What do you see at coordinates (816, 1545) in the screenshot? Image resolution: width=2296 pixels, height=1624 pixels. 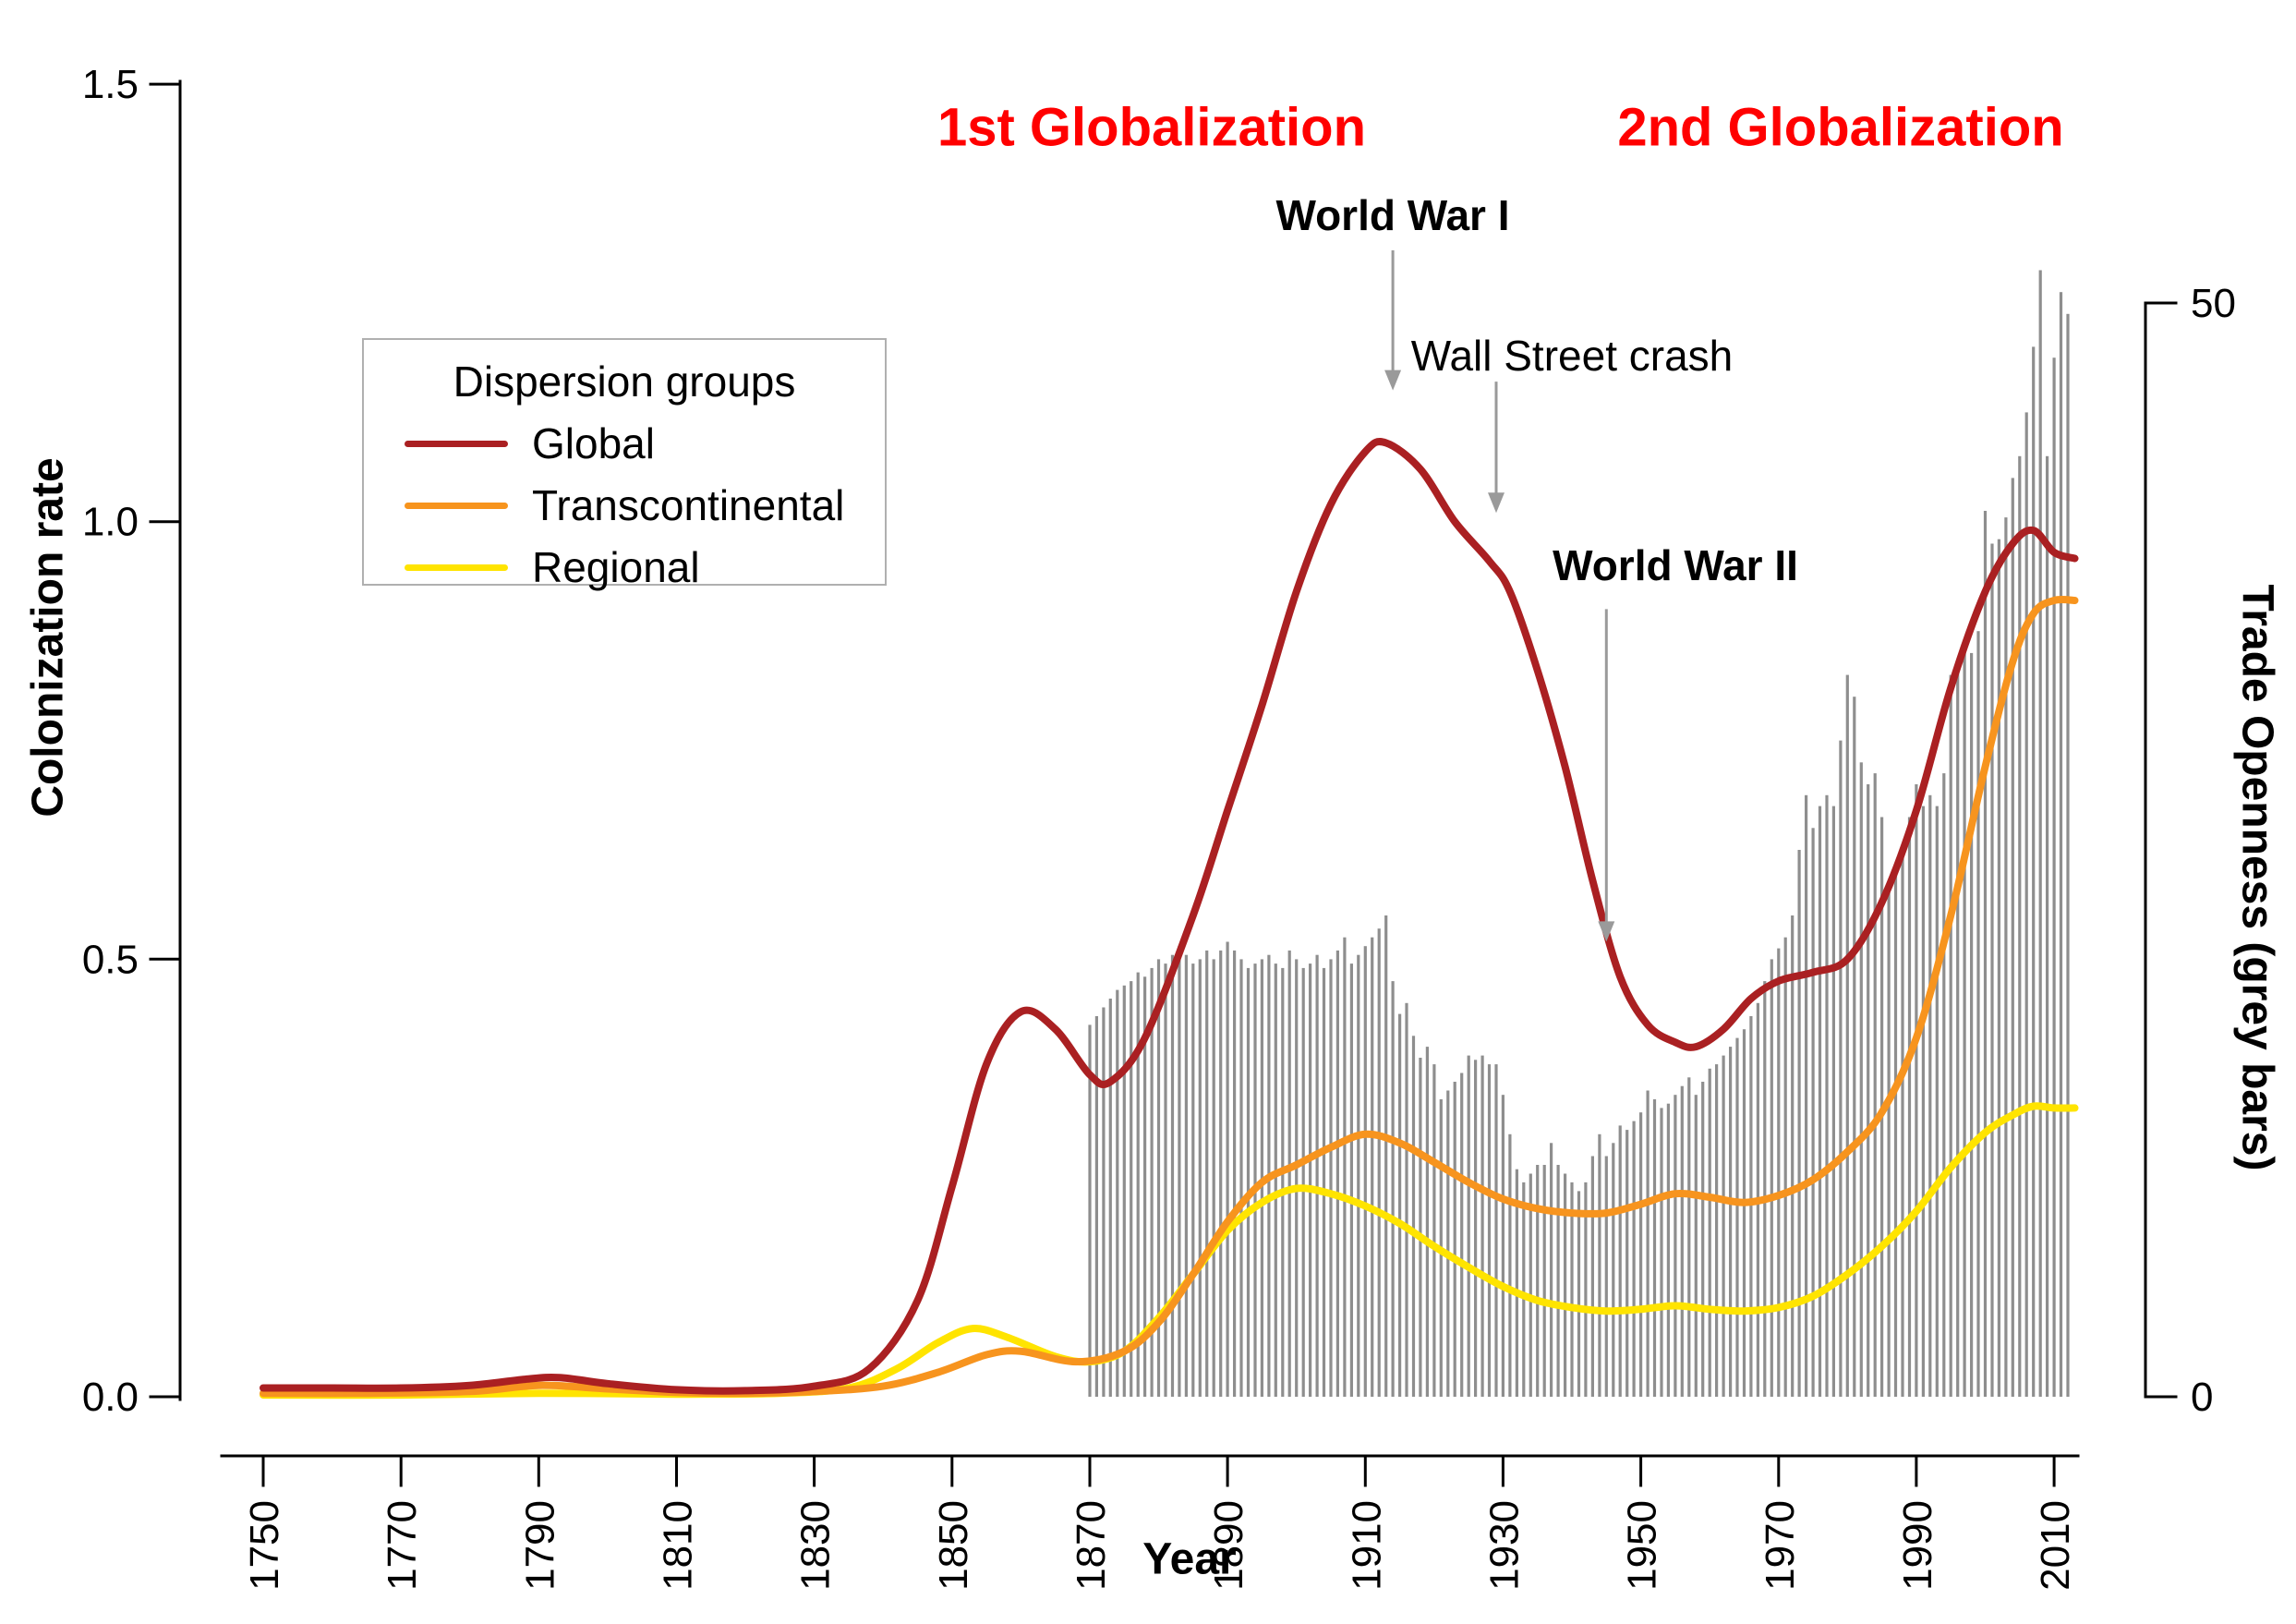 I see `x-axis-tick-label: 1830` at bounding box center [816, 1545].